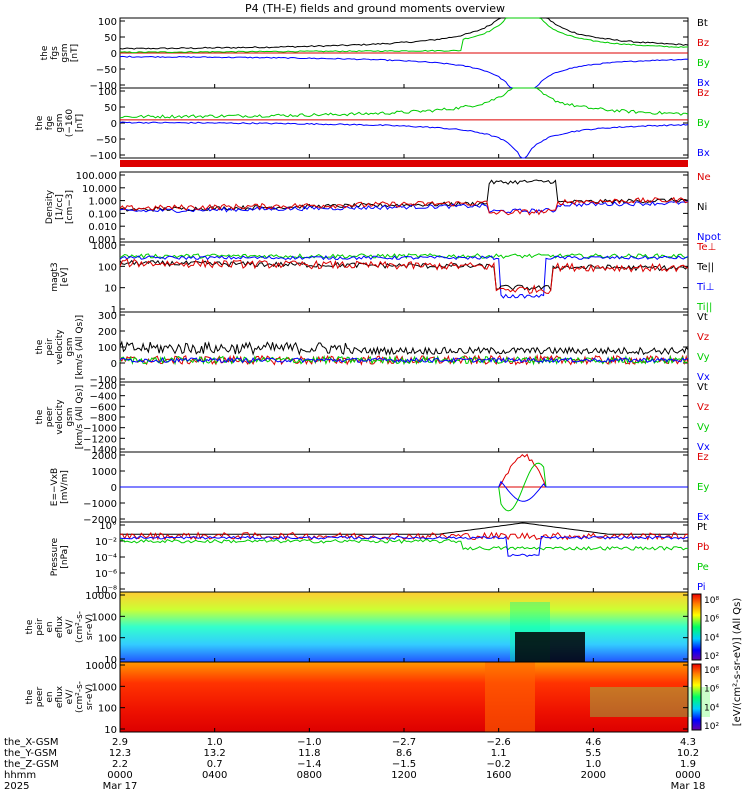  I want to click on legend-entry: Bt, so click(702, 23).